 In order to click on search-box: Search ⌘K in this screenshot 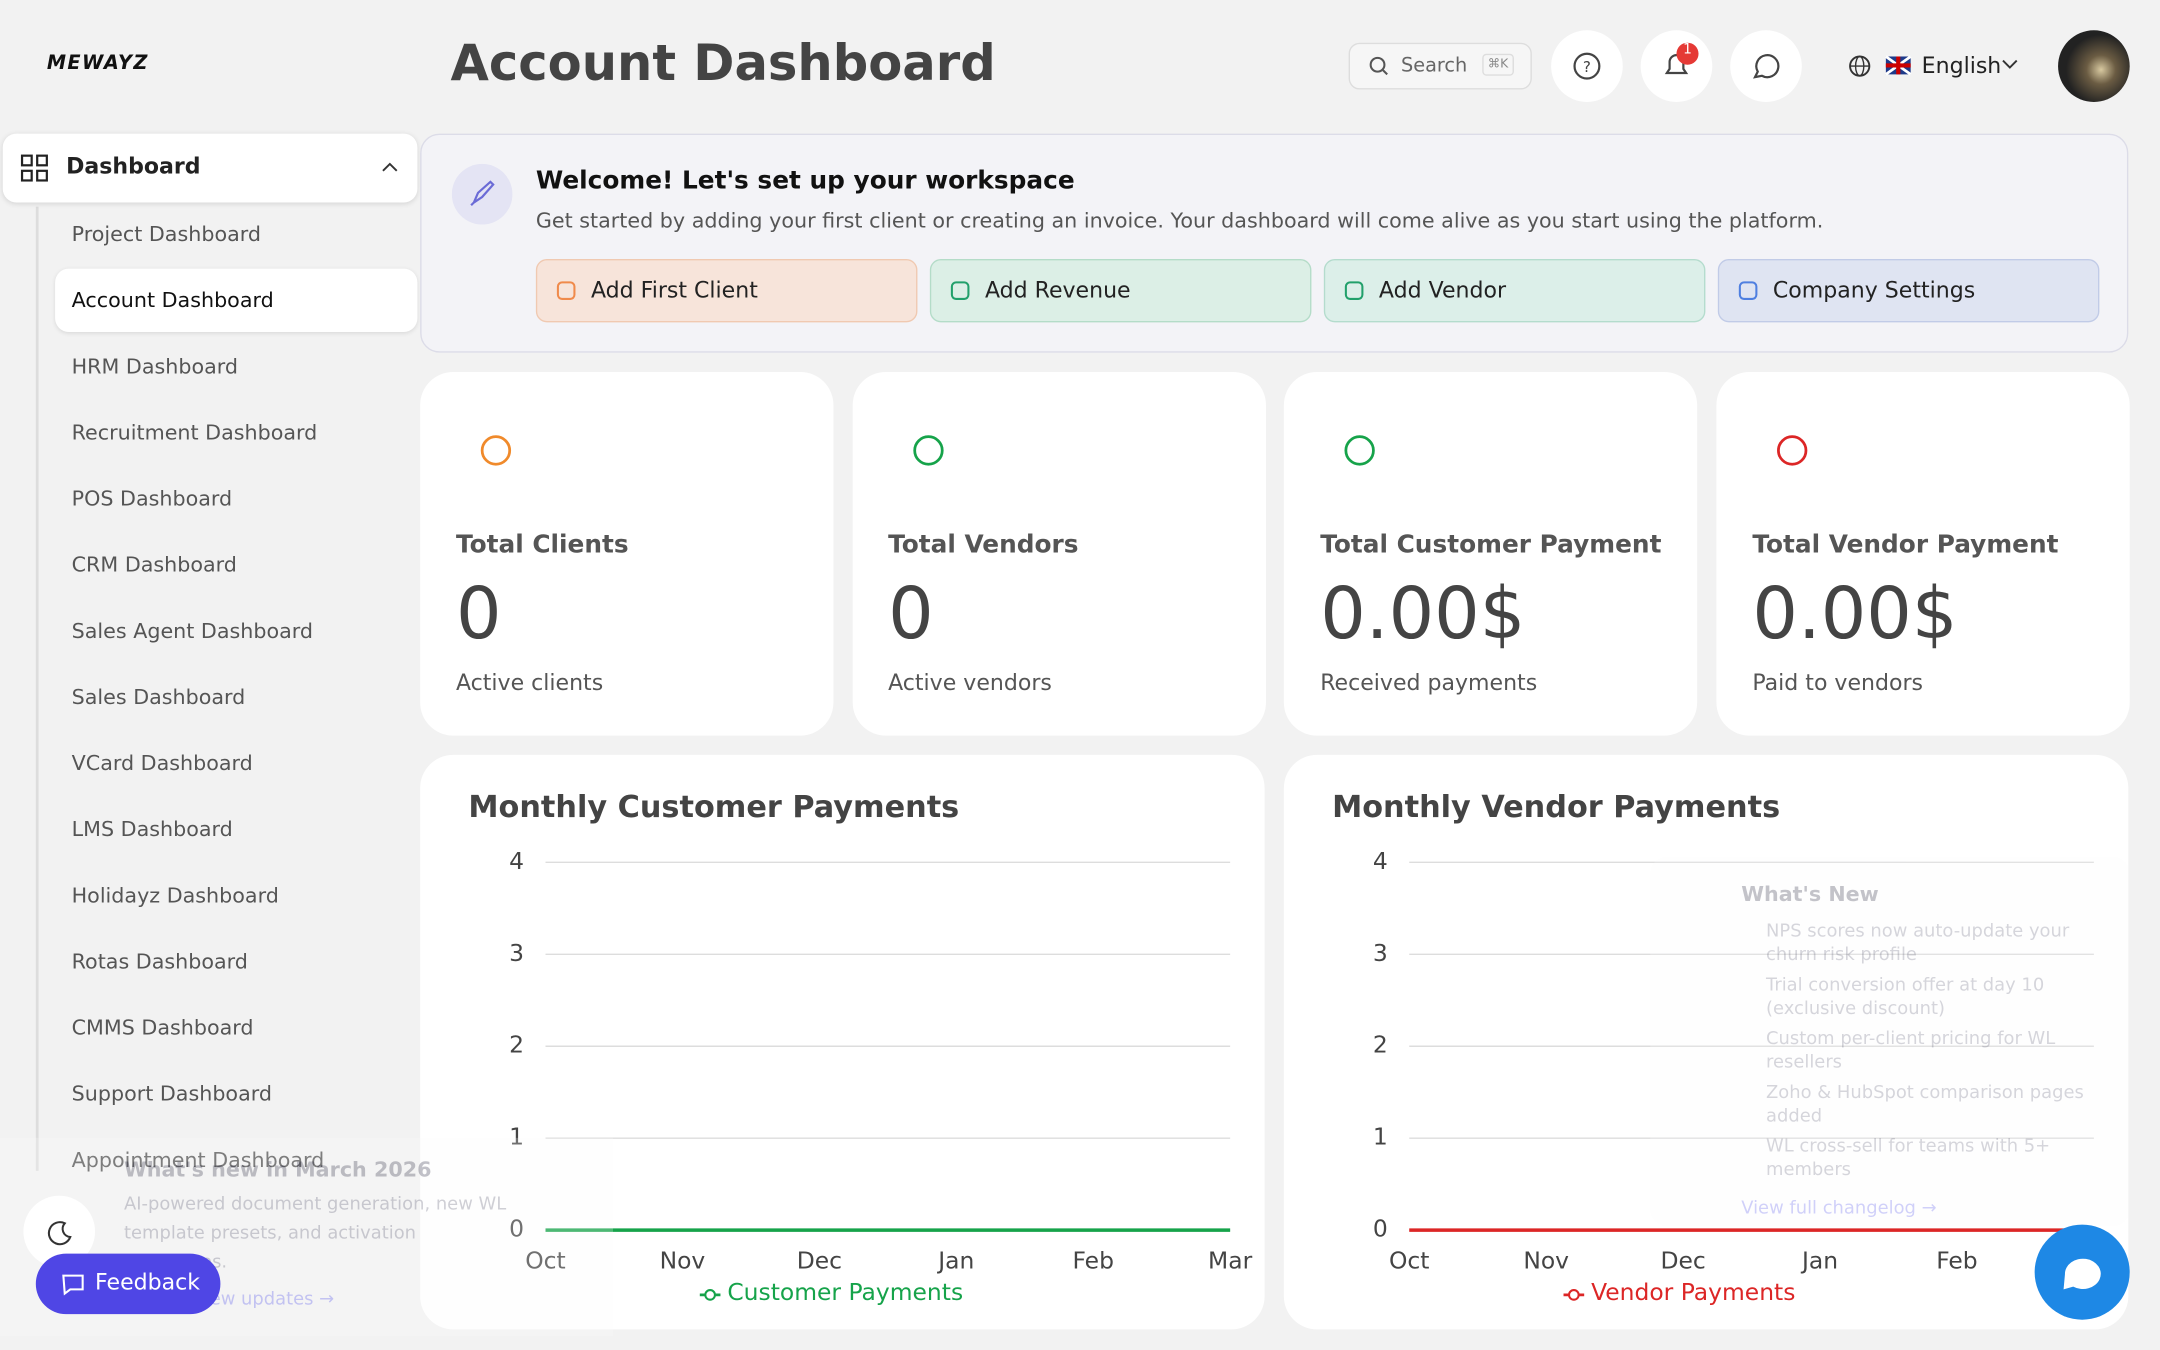, I will do `click(1440, 66)`.